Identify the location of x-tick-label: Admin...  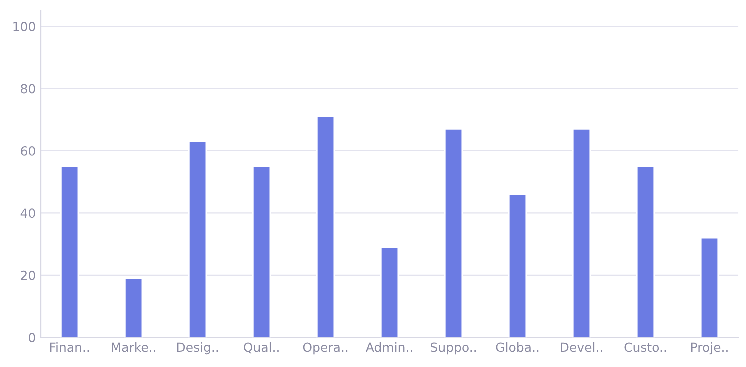
(389, 347).